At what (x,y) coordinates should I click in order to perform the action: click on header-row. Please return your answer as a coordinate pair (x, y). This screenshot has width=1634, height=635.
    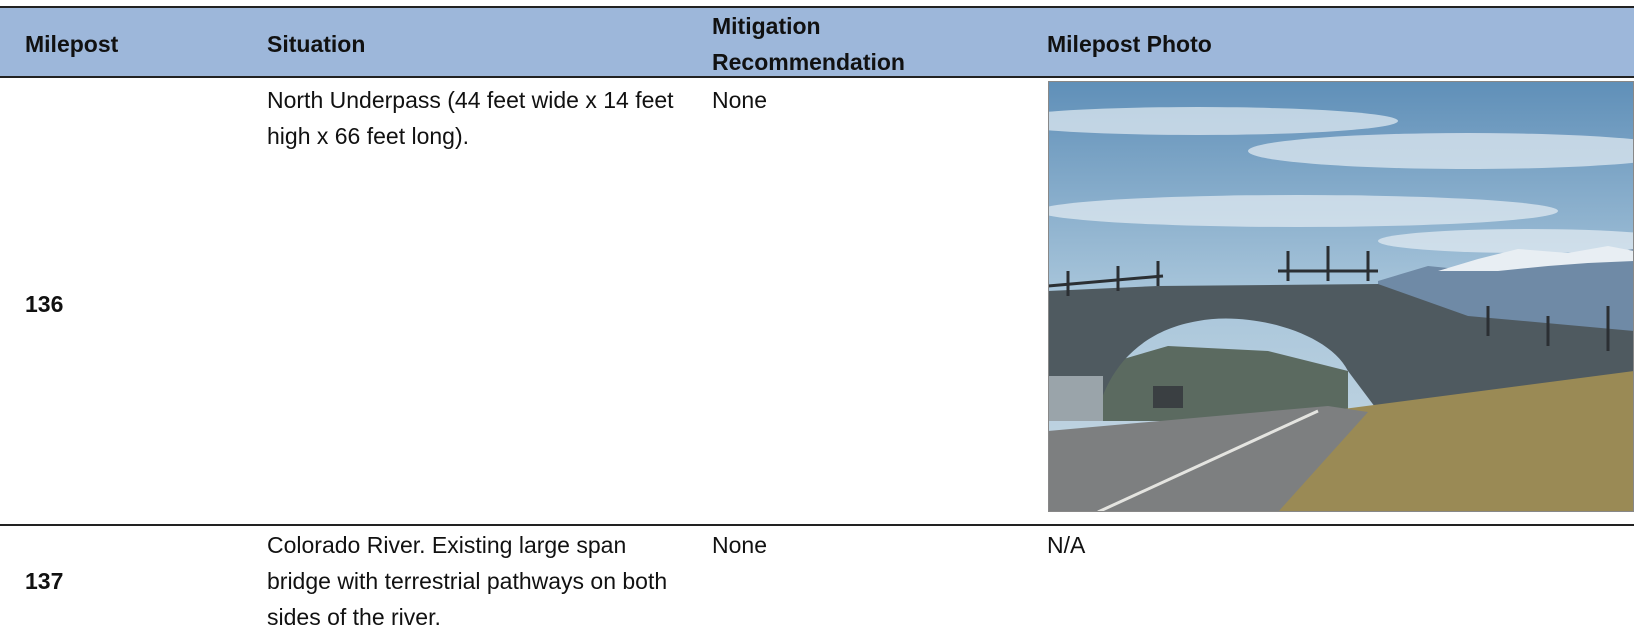
    Looking at the image, I should click on (817, 42).